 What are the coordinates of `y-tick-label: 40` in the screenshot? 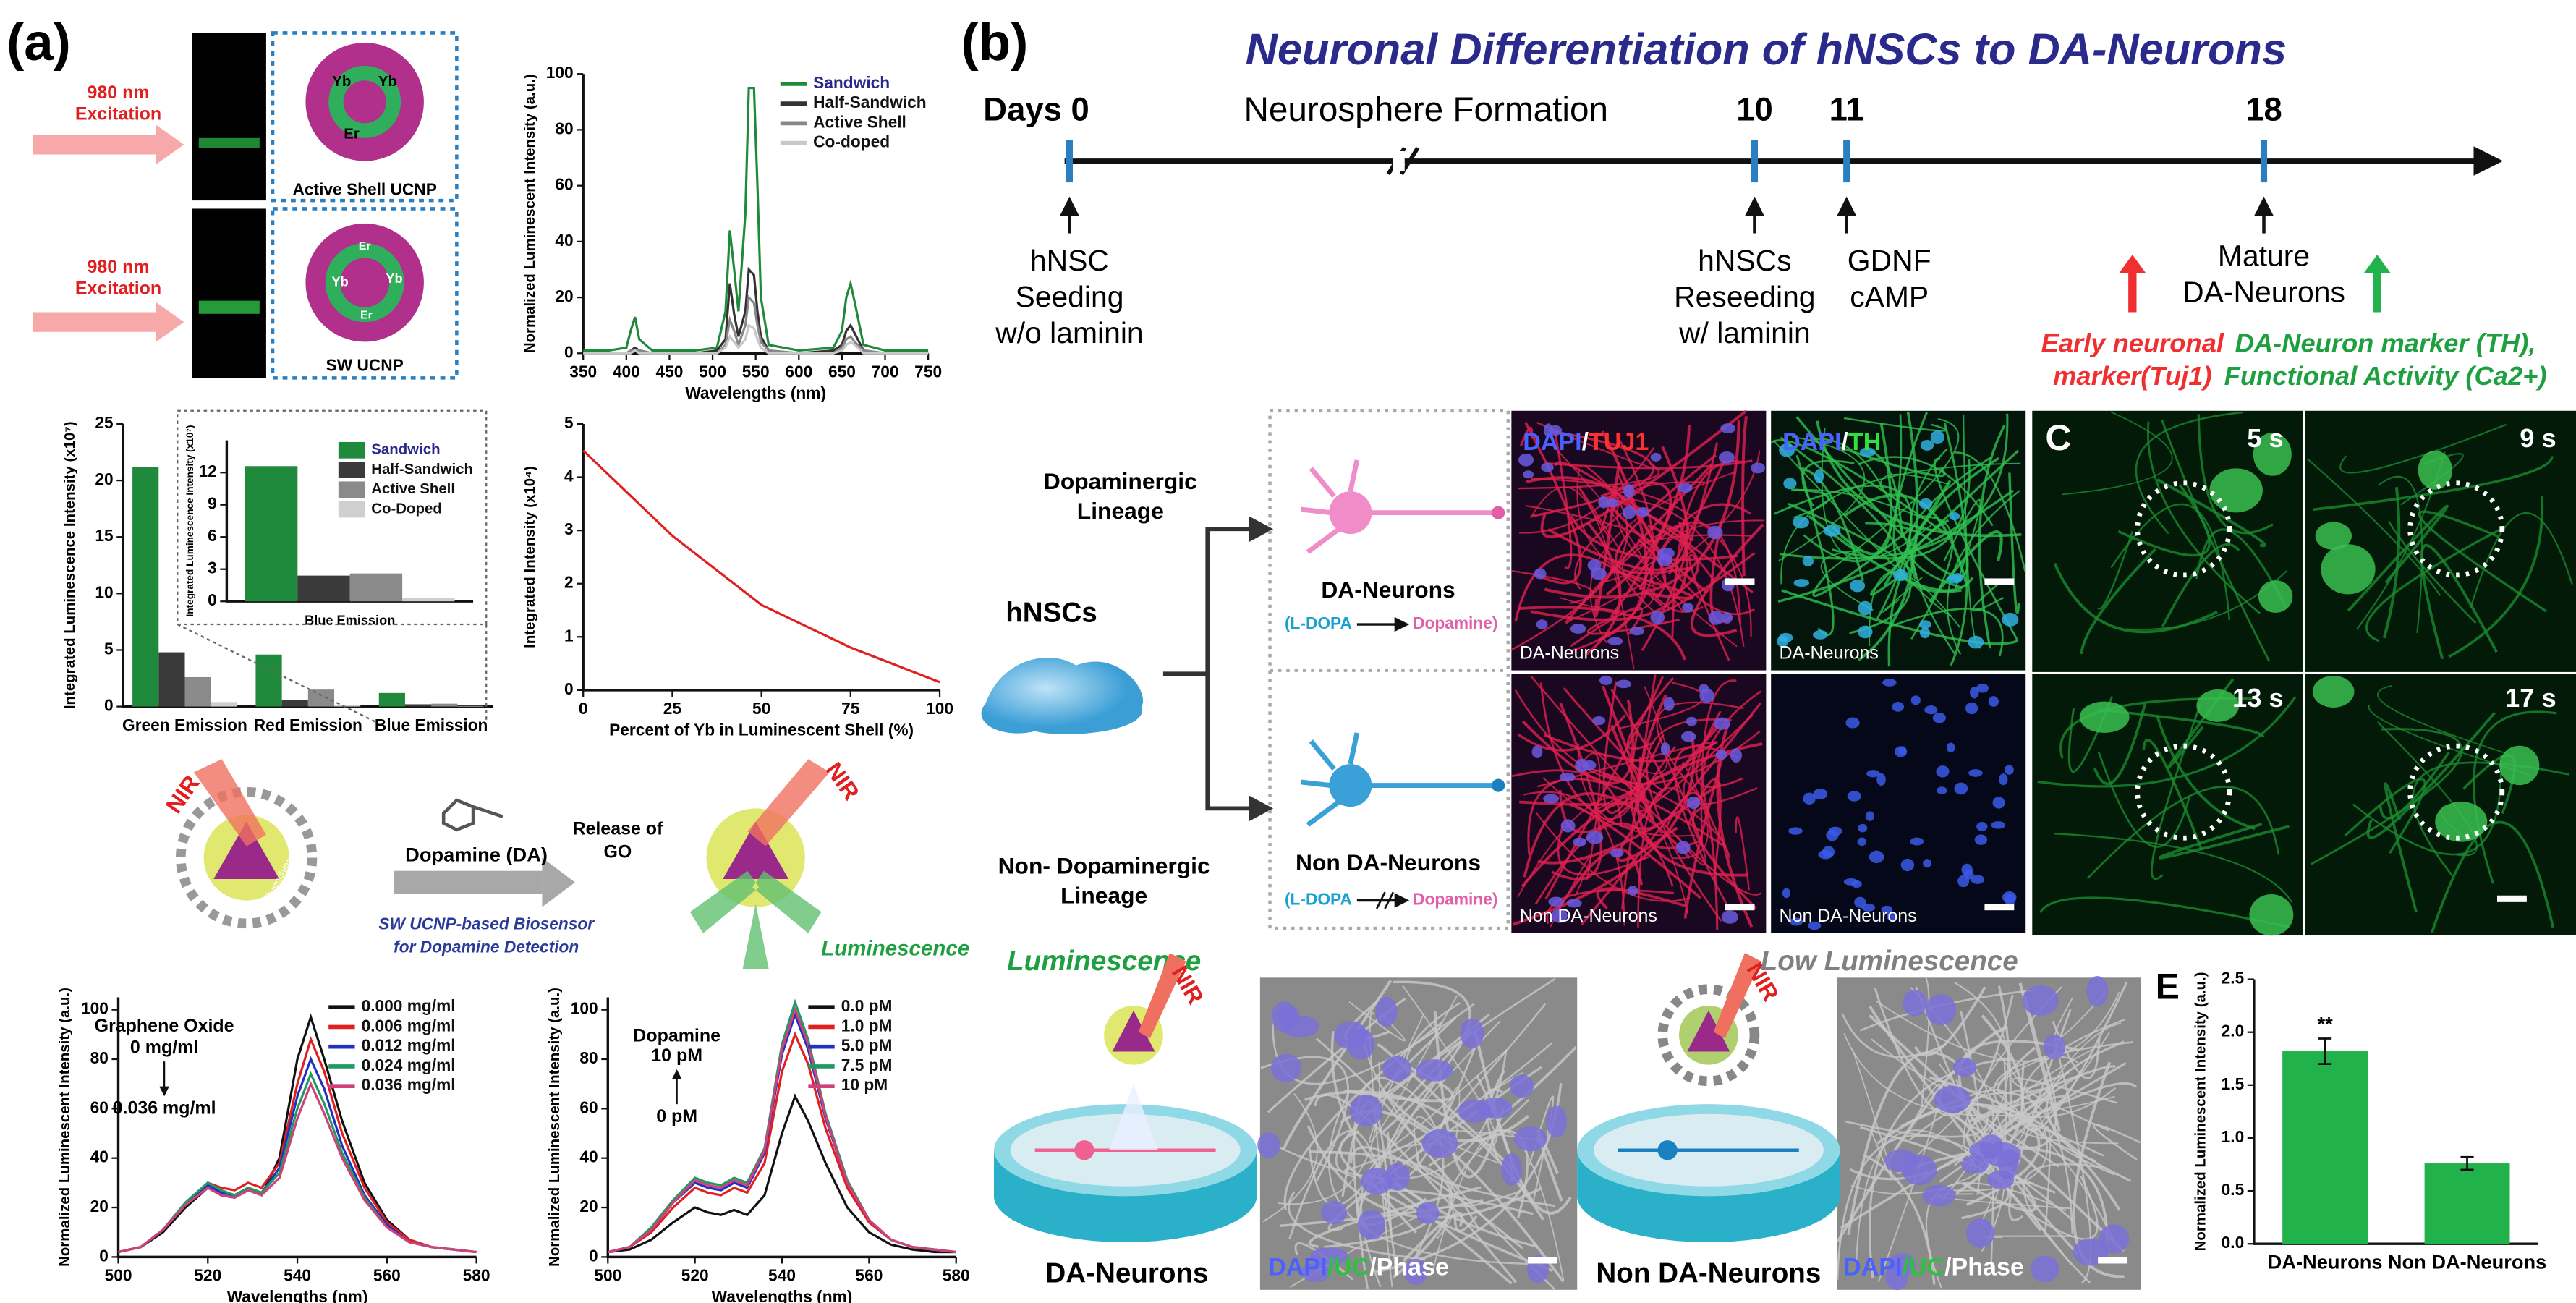 It's located at (588, 1156).